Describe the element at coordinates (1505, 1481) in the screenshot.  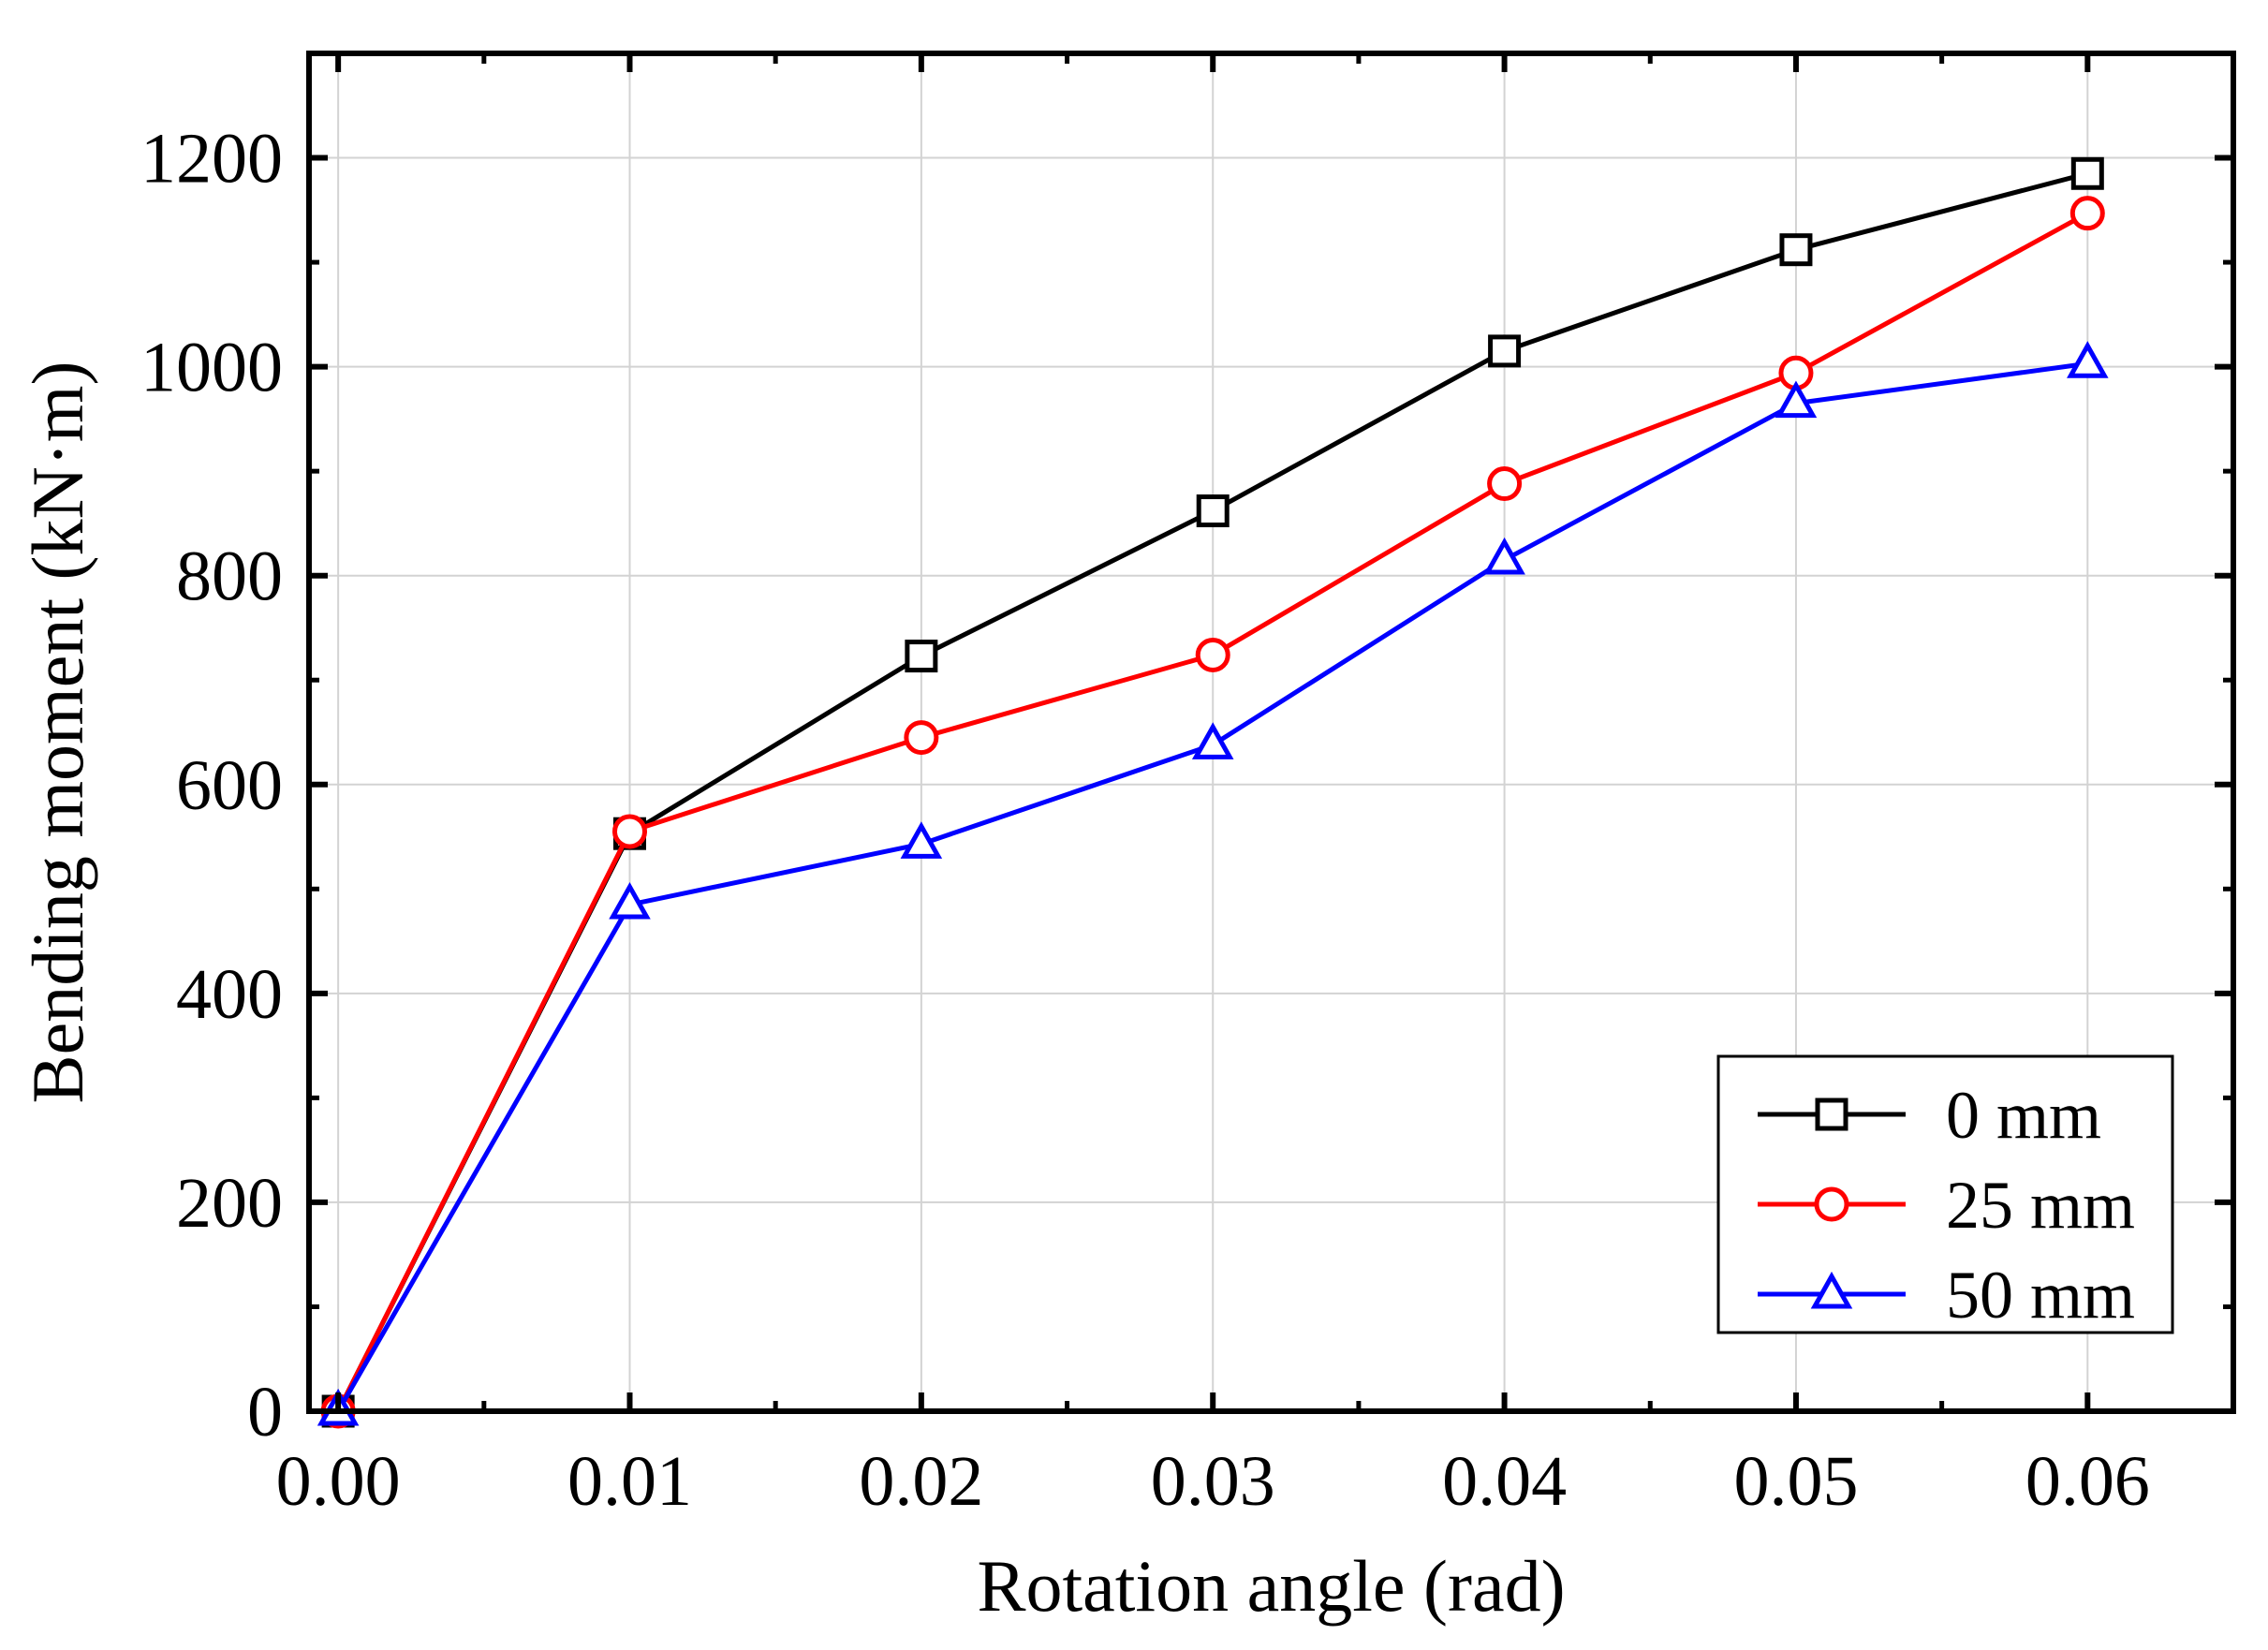
I see `x-tick-label: 0.04` at that location.